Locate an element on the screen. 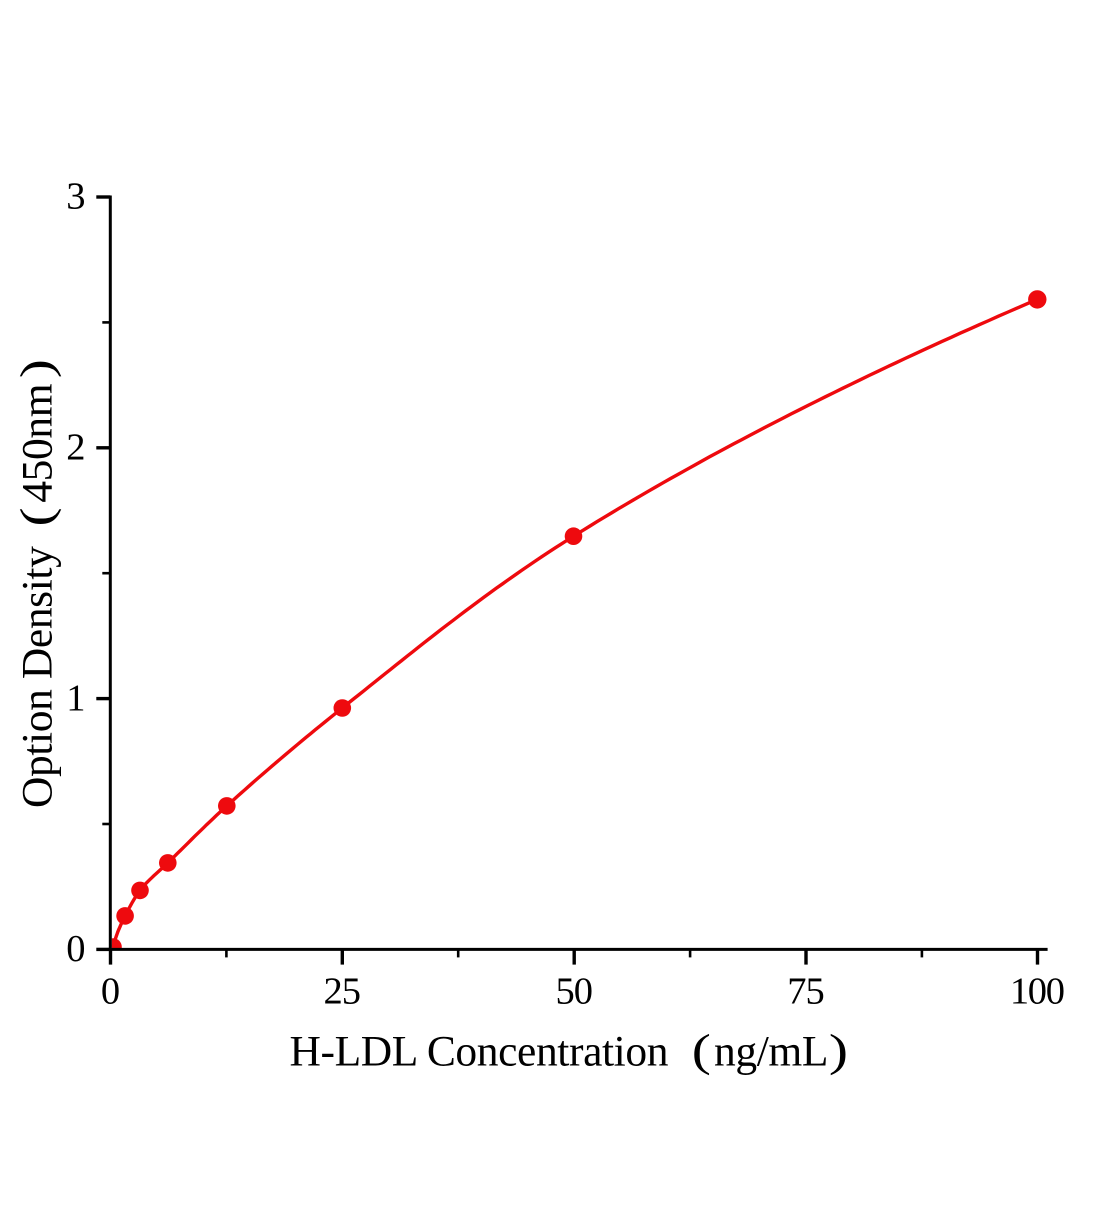 This screenshot has width=1104, height=1205. svg-text: H-LDL Concentration is located at coordinates (479, 1051).